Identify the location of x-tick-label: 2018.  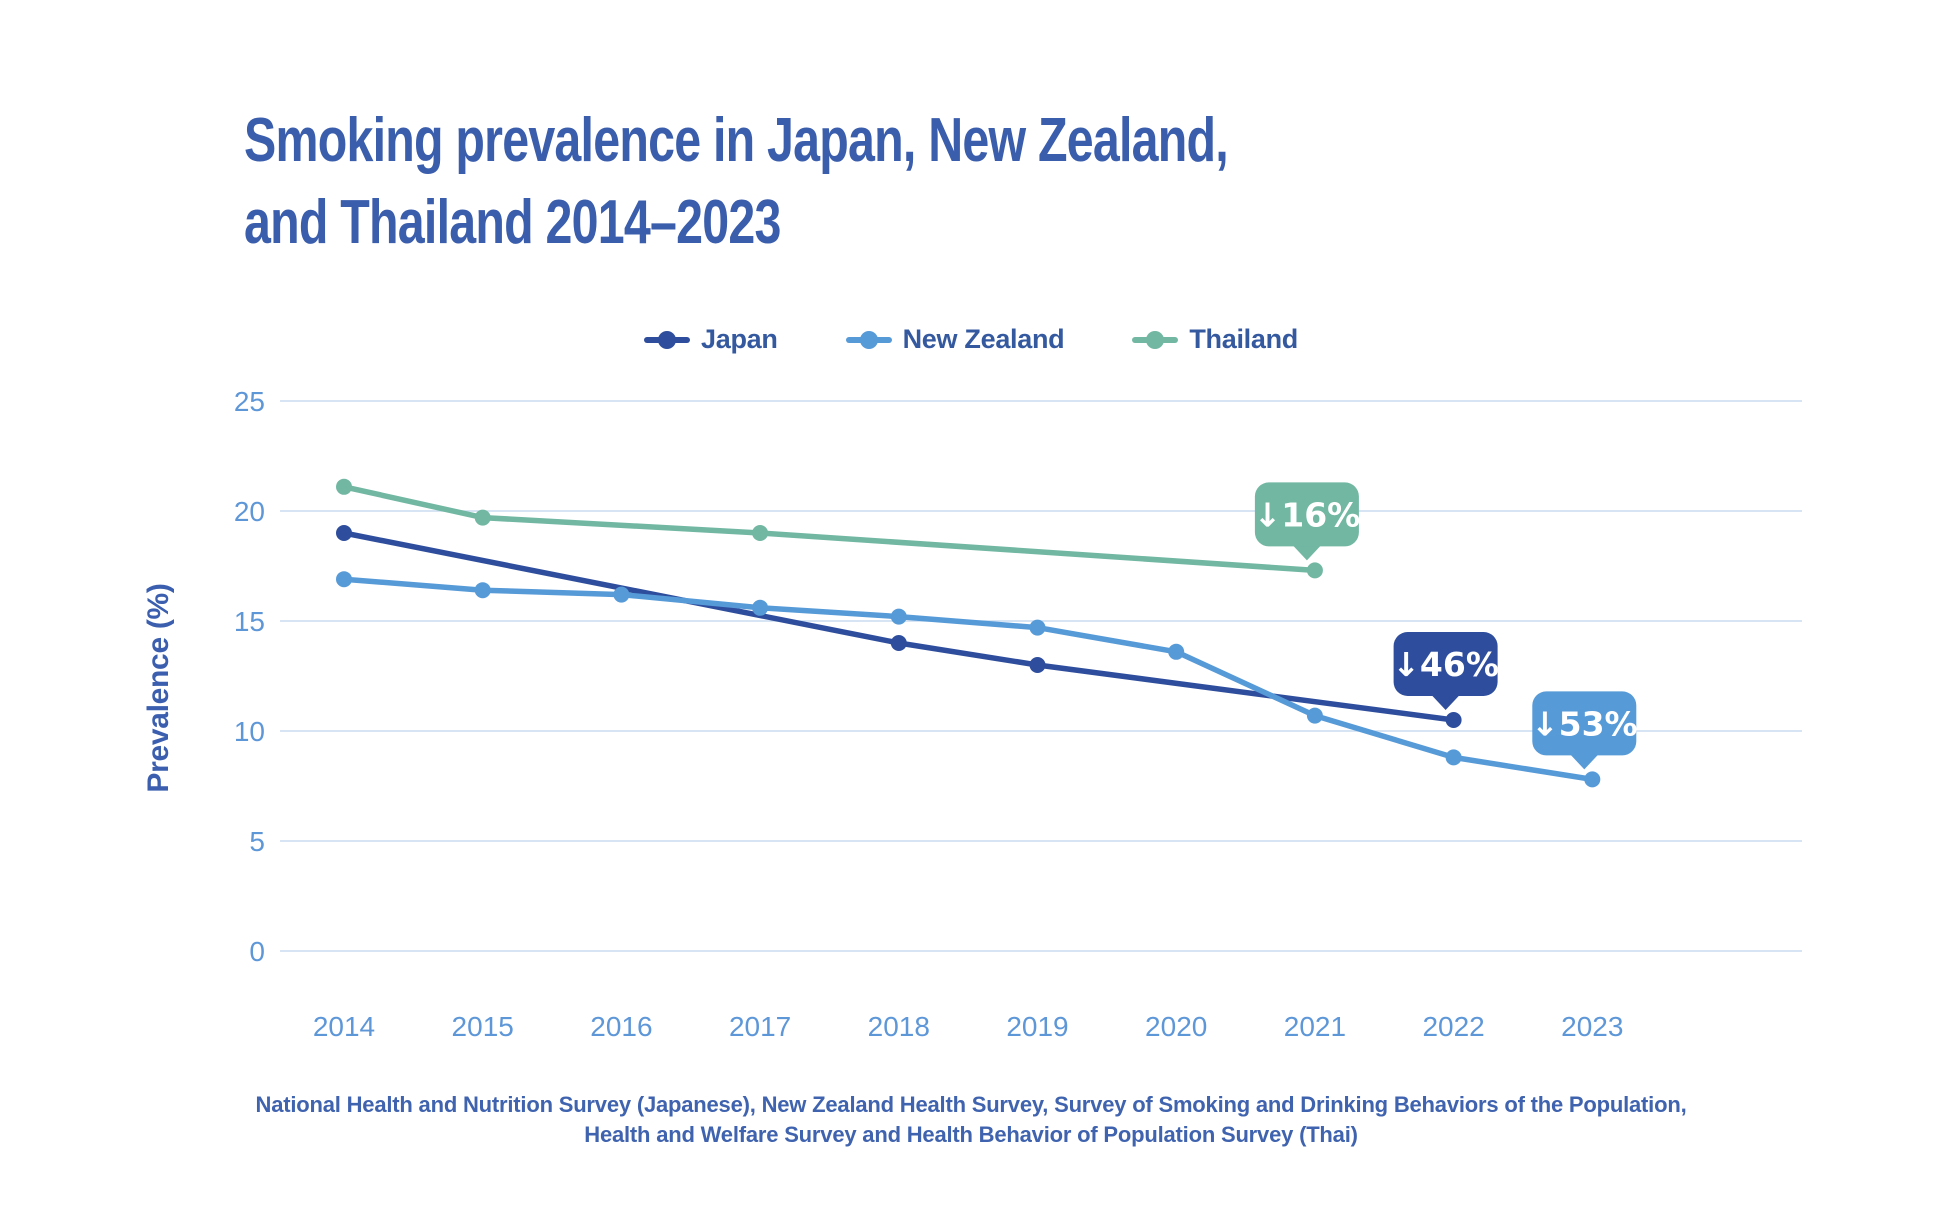
(899, 1026).